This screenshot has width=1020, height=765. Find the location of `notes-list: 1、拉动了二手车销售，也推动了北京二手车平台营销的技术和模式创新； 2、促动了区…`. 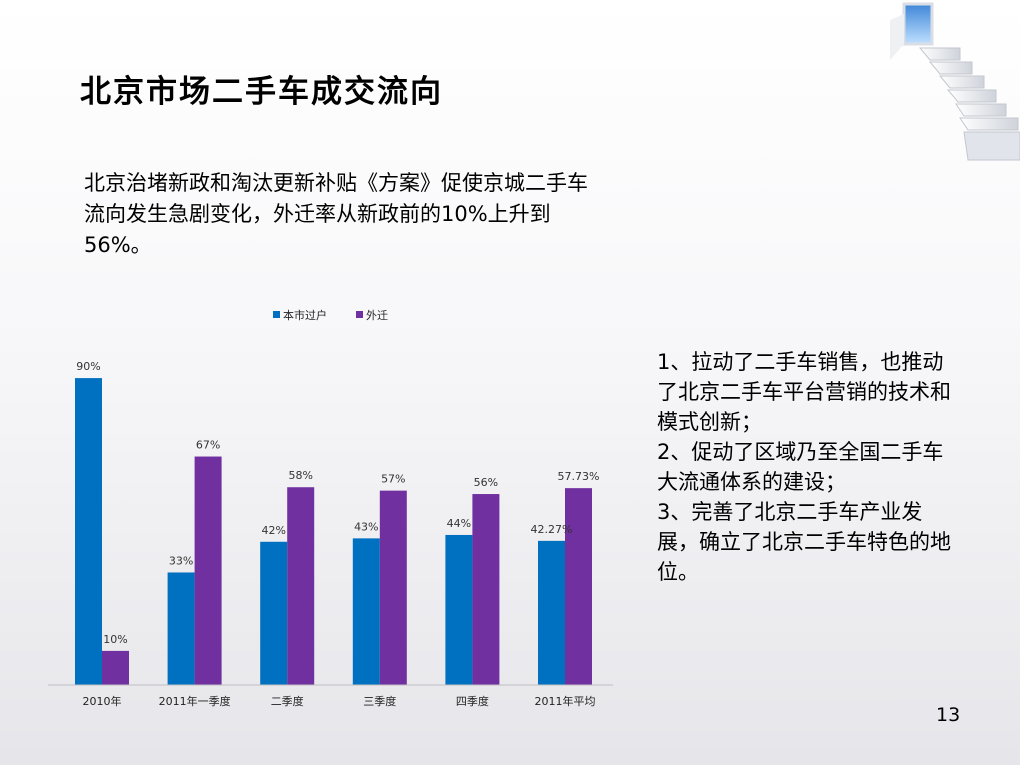

notes-list: 1、拉动了二手车销售，也推动了北京二手车平台营销的技术和模式创新； 2、促动了区… is located at coordinates (807, 467).